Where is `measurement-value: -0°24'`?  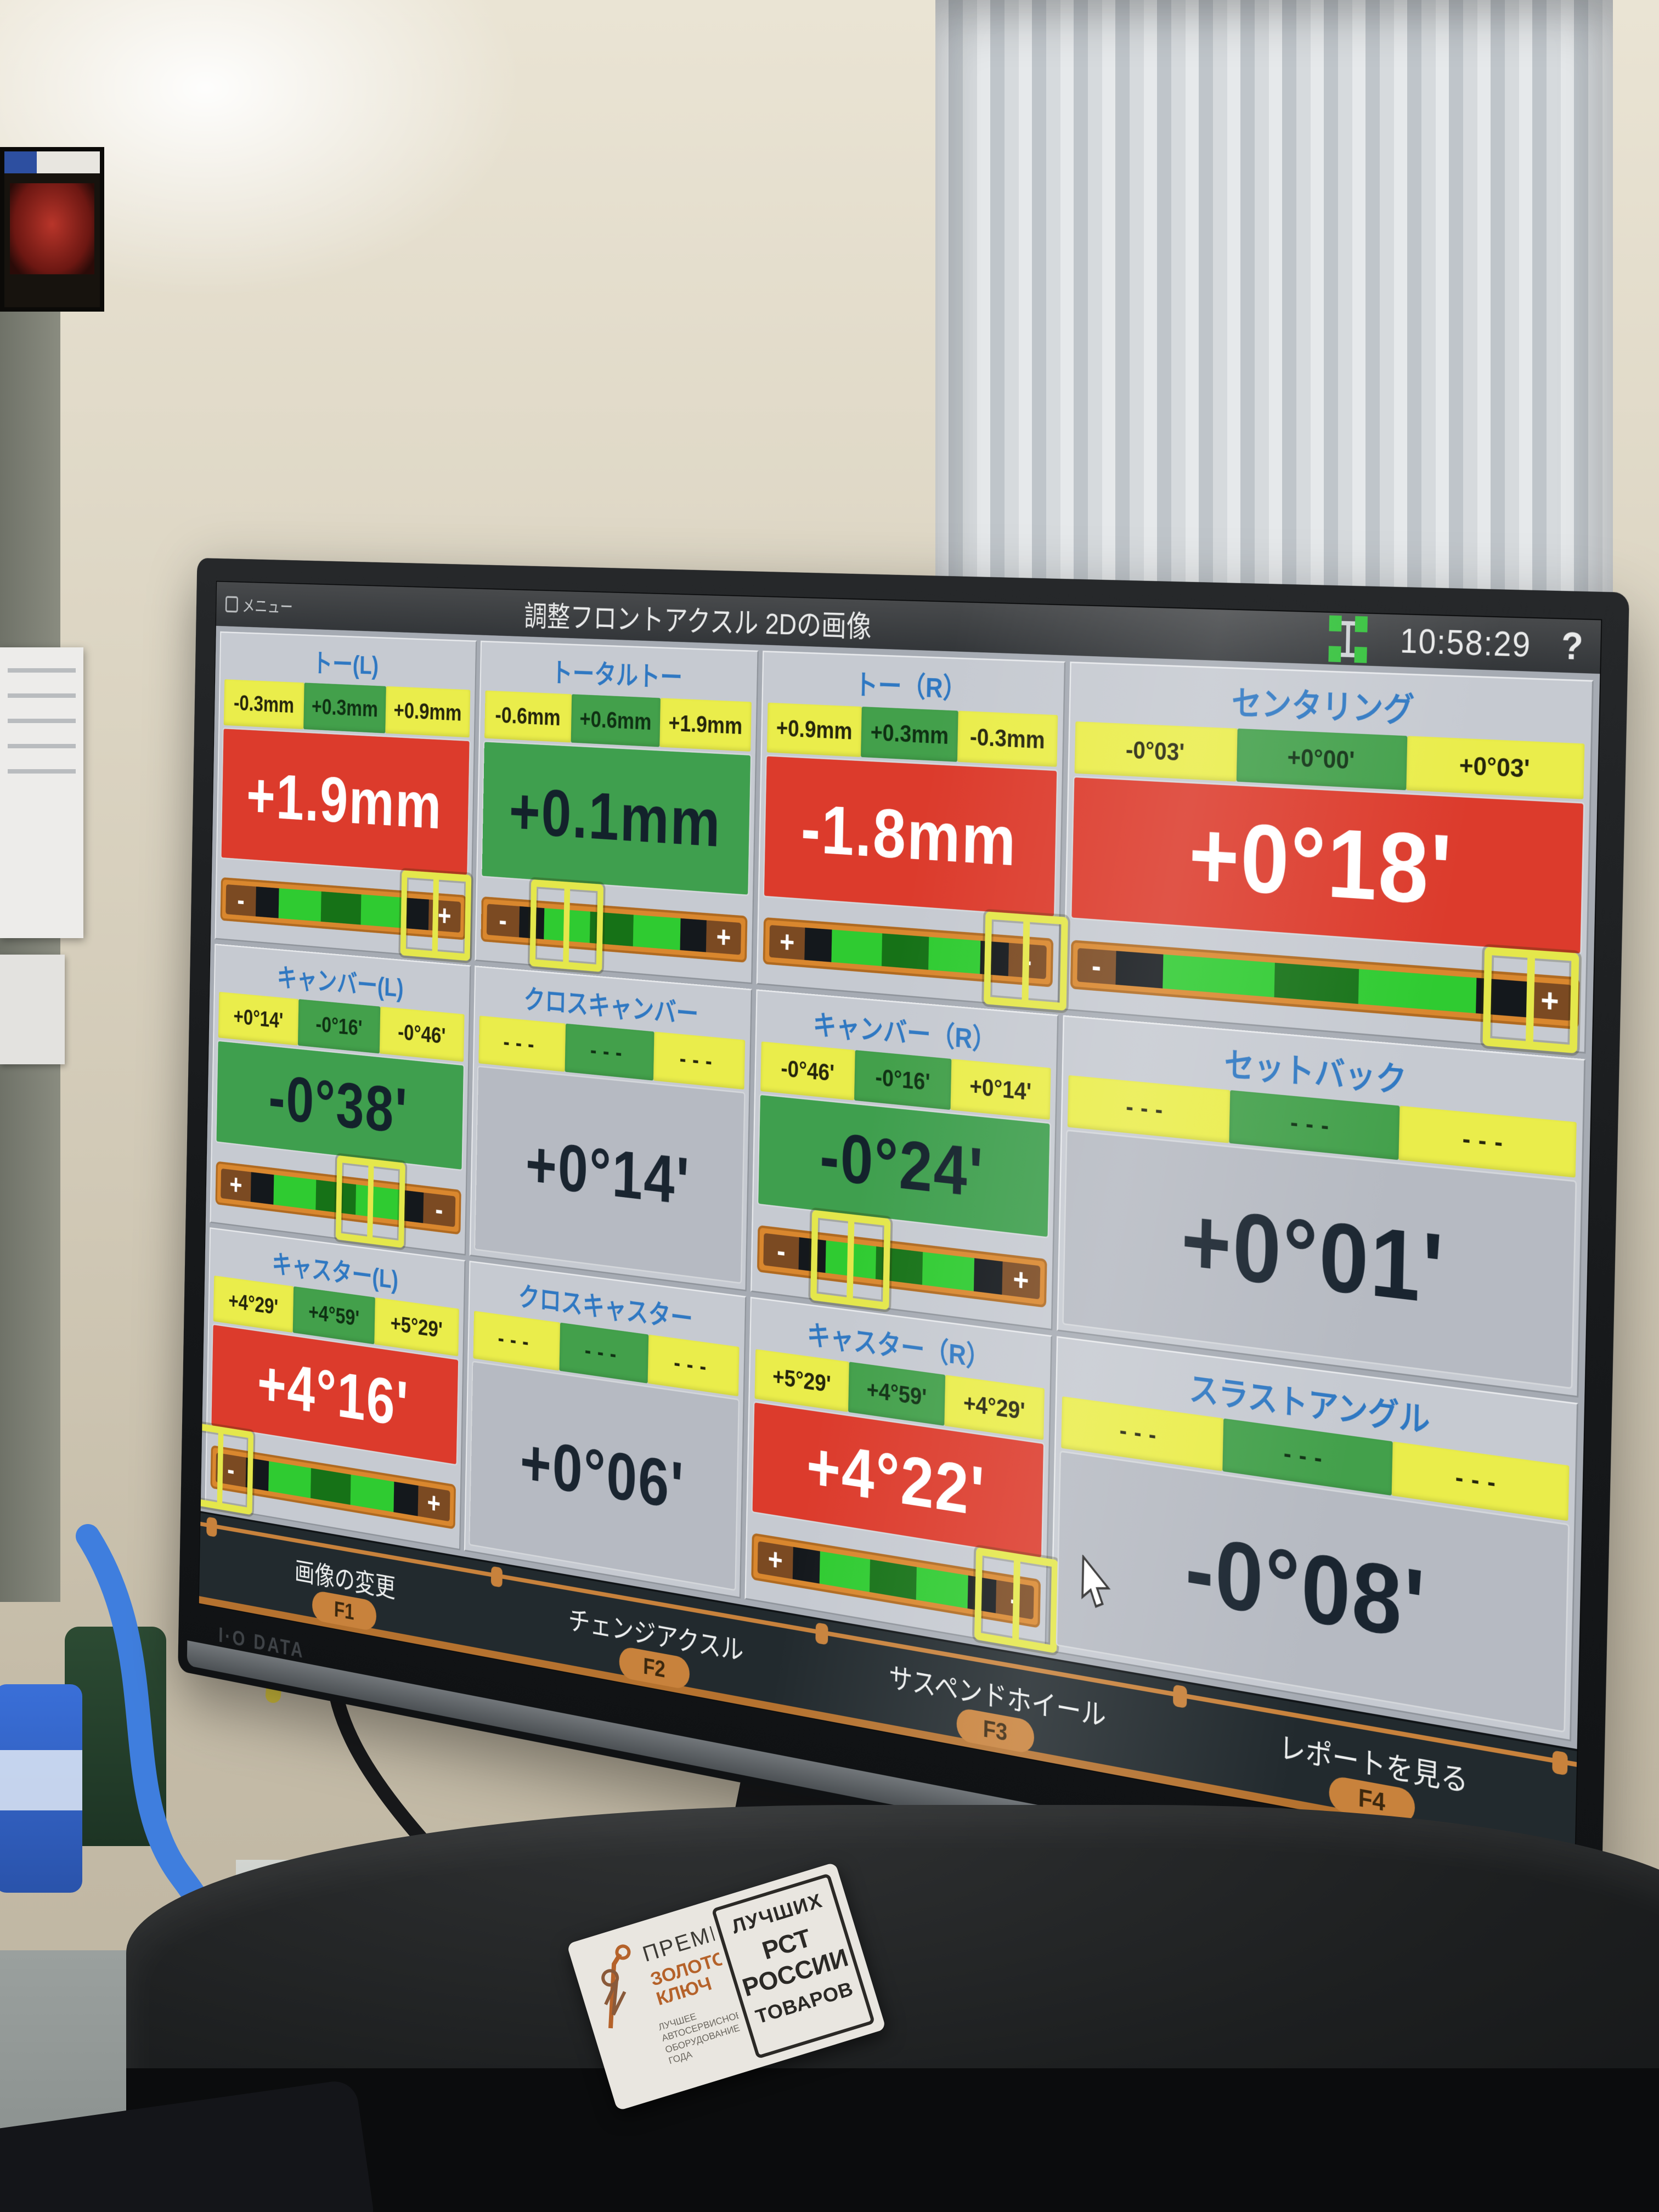 measurement-value: -0°24' is located at coordinates (904, 1166).